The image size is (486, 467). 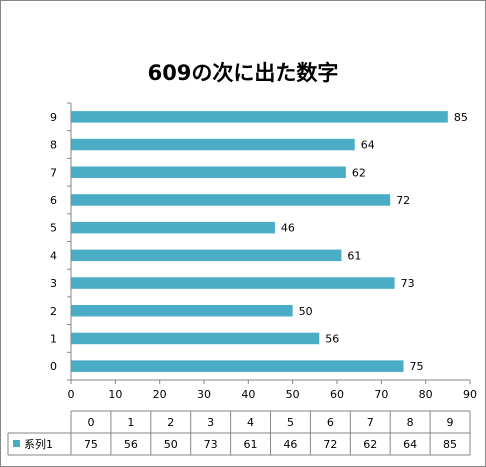 I want to click on table-header-1: 1, so click(x=130, y=422).